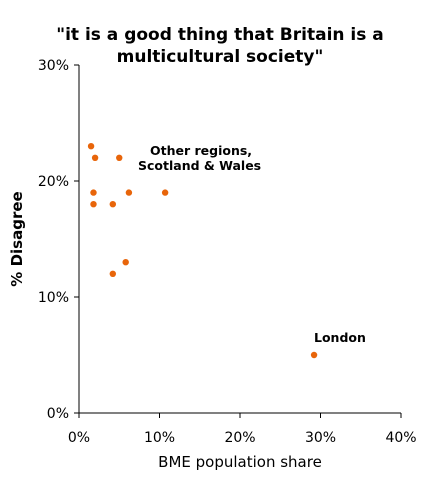  What do you see at coordinates (201, 150) in the screenshot?
I see `annotation-other-regions-line-1: Other regions,` at bounding box center [201, 150].